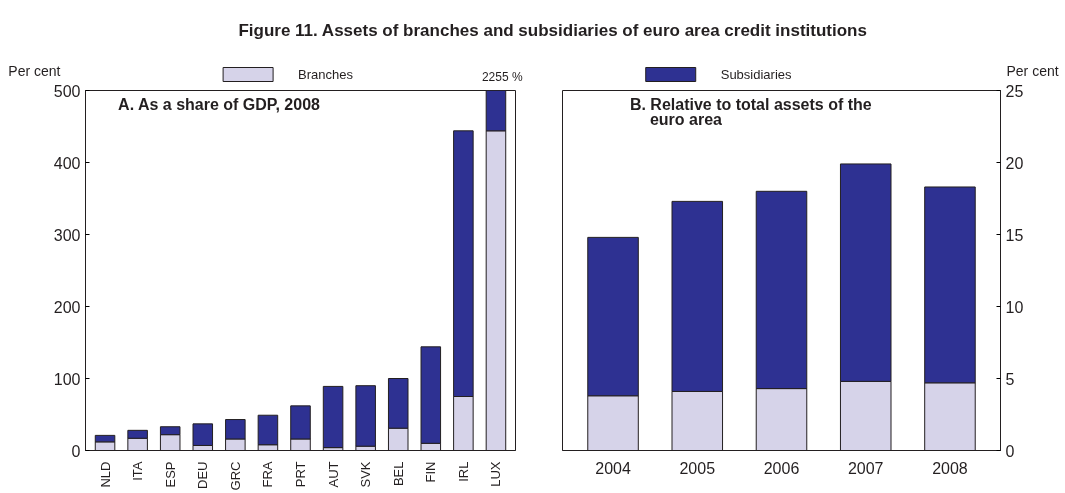  I want to click on x-tick-label: FIN, so click(431, 472).